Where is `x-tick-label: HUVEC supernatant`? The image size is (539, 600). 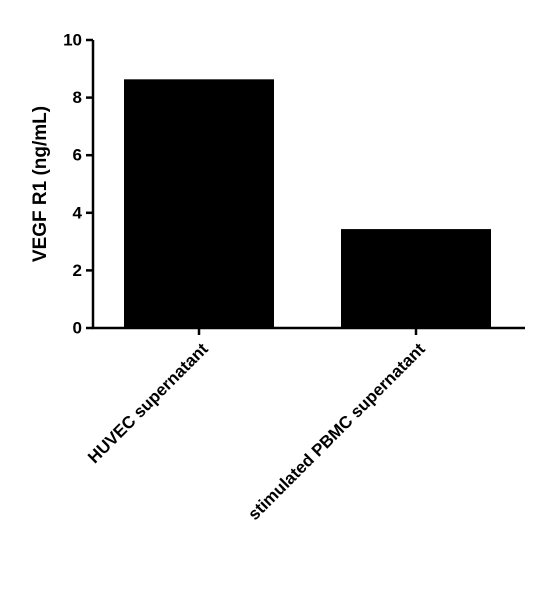 x-tick-label: HUVEC supernatant is located at coordinates (148, 403).